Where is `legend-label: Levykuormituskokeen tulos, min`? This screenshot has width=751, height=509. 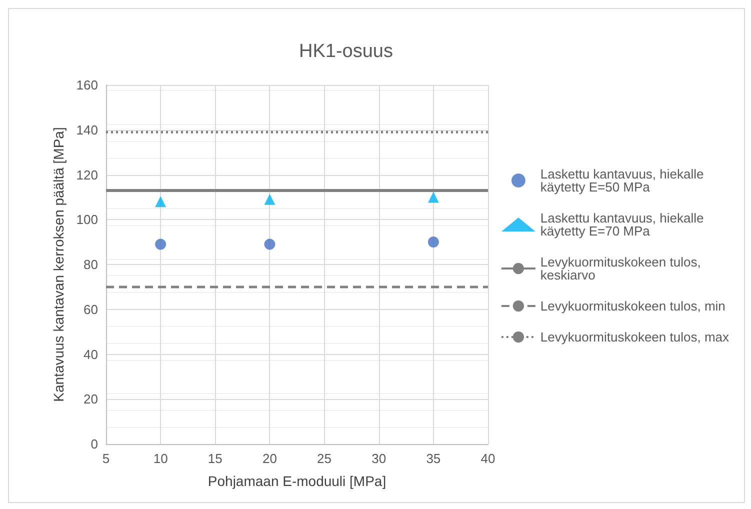 legend-label: Levykuormituskokeen tulos, min is located at coordinates (633, 306).